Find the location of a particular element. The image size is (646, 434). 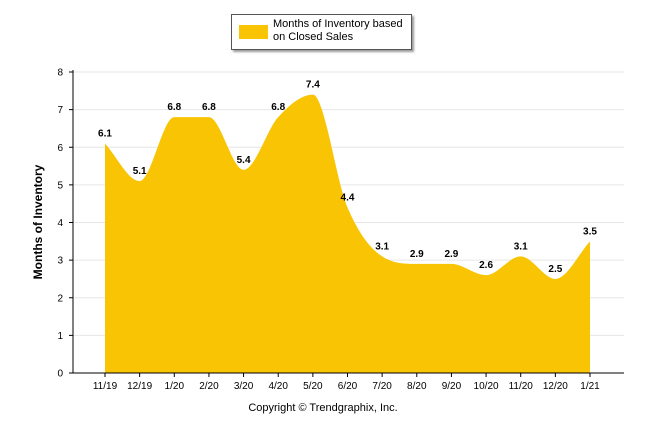

data-label: 4.4 is located at coordinates (348, 197).